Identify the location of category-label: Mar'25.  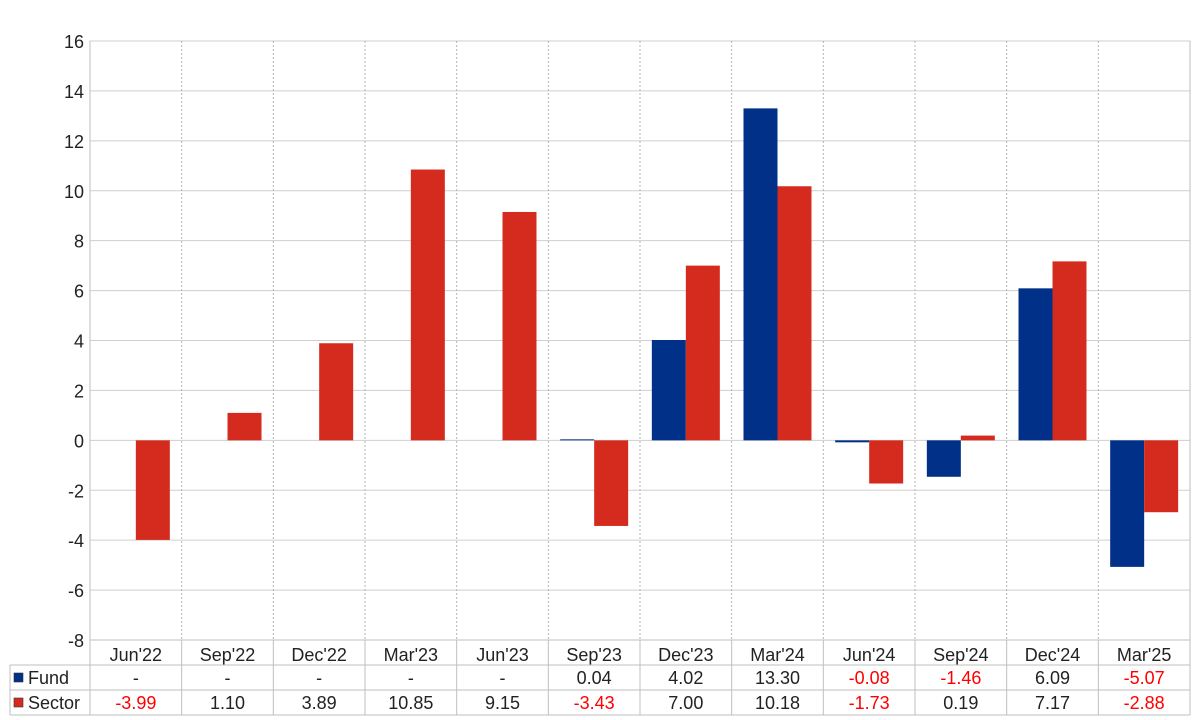
(1144, 655).